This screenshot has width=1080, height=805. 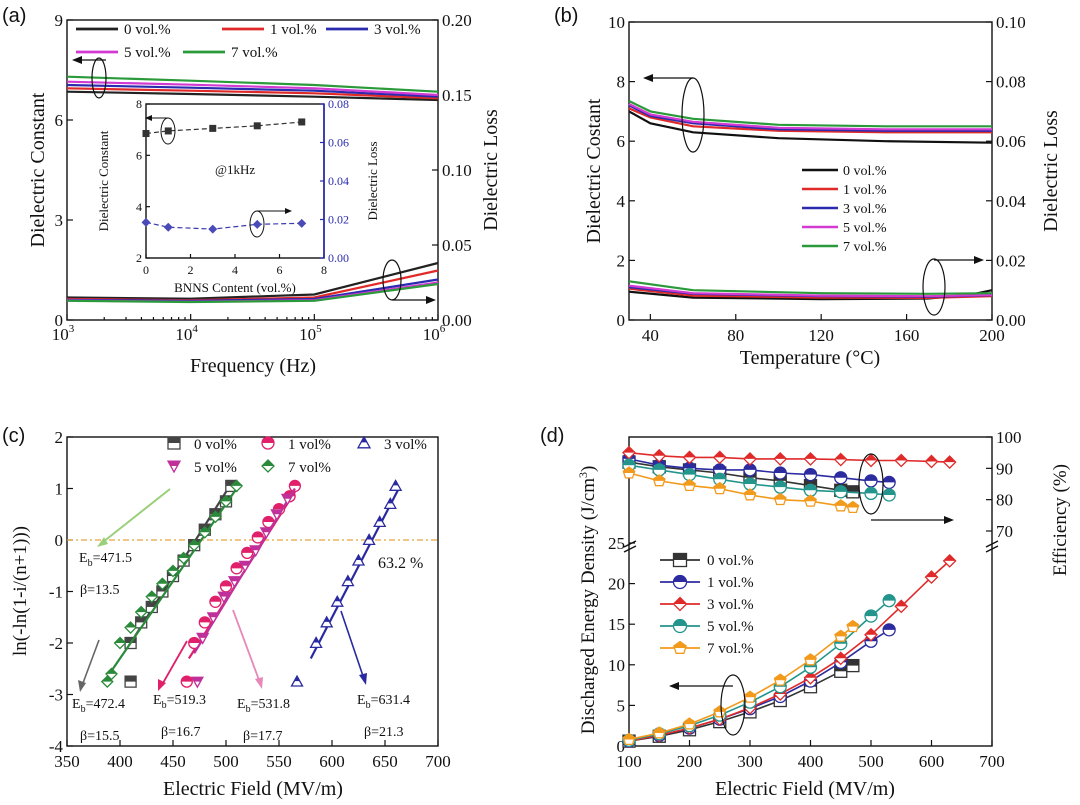 I want to click on pd-energy-point-3-9-fill, so click(x=889, y=597).